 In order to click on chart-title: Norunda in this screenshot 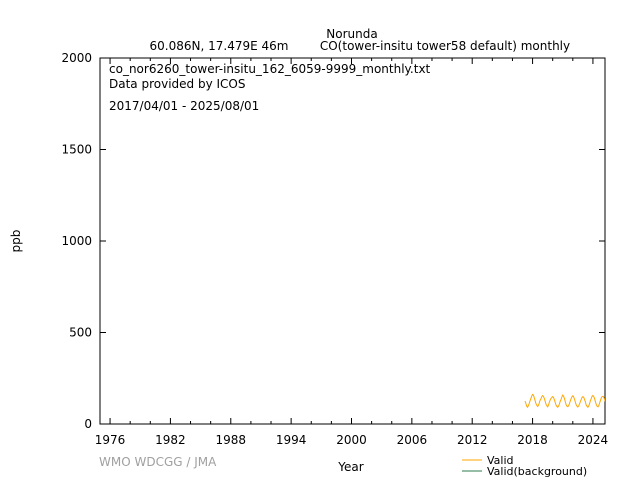, I will do `click(351, 34)`.